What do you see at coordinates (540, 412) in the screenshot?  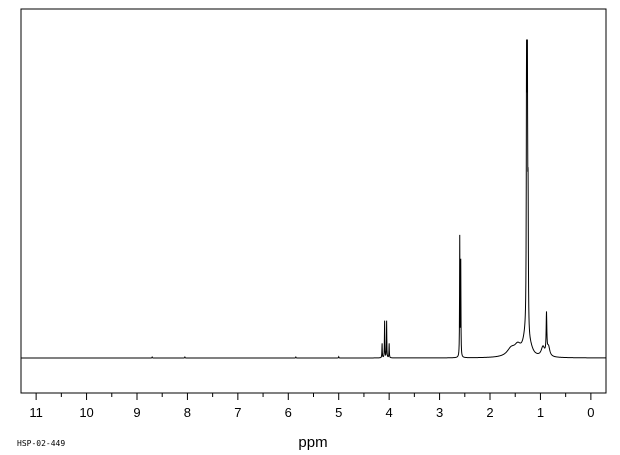 I see `x-tick-label: 1` at bounding box center [540, 412].